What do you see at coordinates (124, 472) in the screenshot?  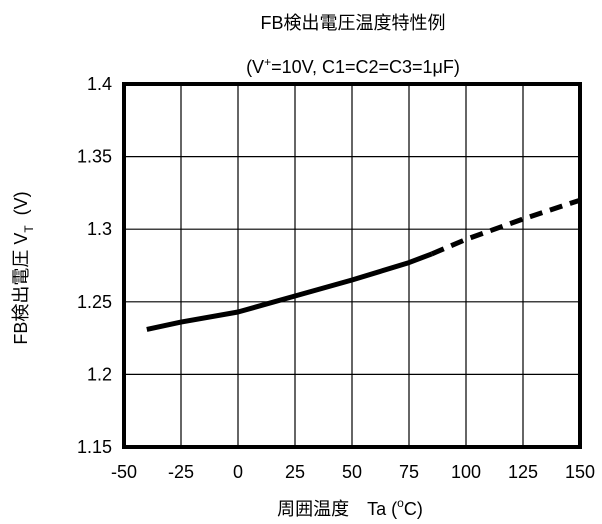 I see `x-tick-label-0: -50` at bounding box center [124, 472].